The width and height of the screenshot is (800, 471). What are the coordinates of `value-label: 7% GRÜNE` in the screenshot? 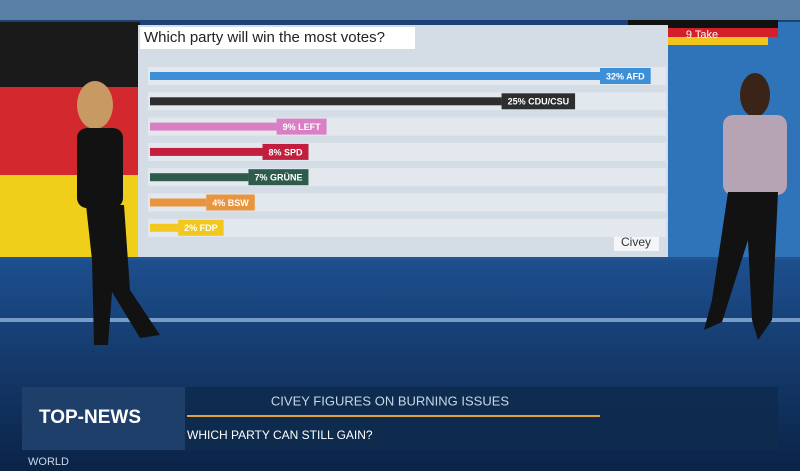 It's located at (278, 178).